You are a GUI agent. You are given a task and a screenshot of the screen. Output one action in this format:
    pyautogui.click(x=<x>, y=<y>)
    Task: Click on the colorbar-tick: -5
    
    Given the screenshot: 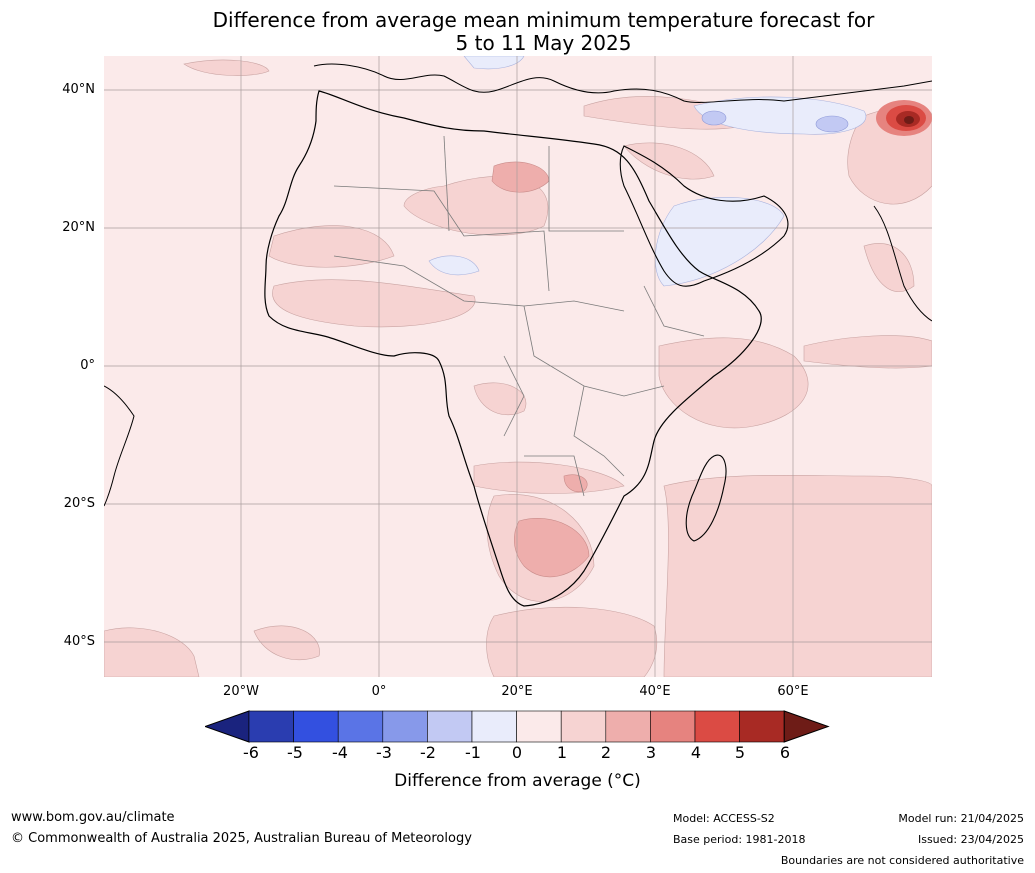 What is the action you would take?
    pyautogui.click(x=295, y=752)
    